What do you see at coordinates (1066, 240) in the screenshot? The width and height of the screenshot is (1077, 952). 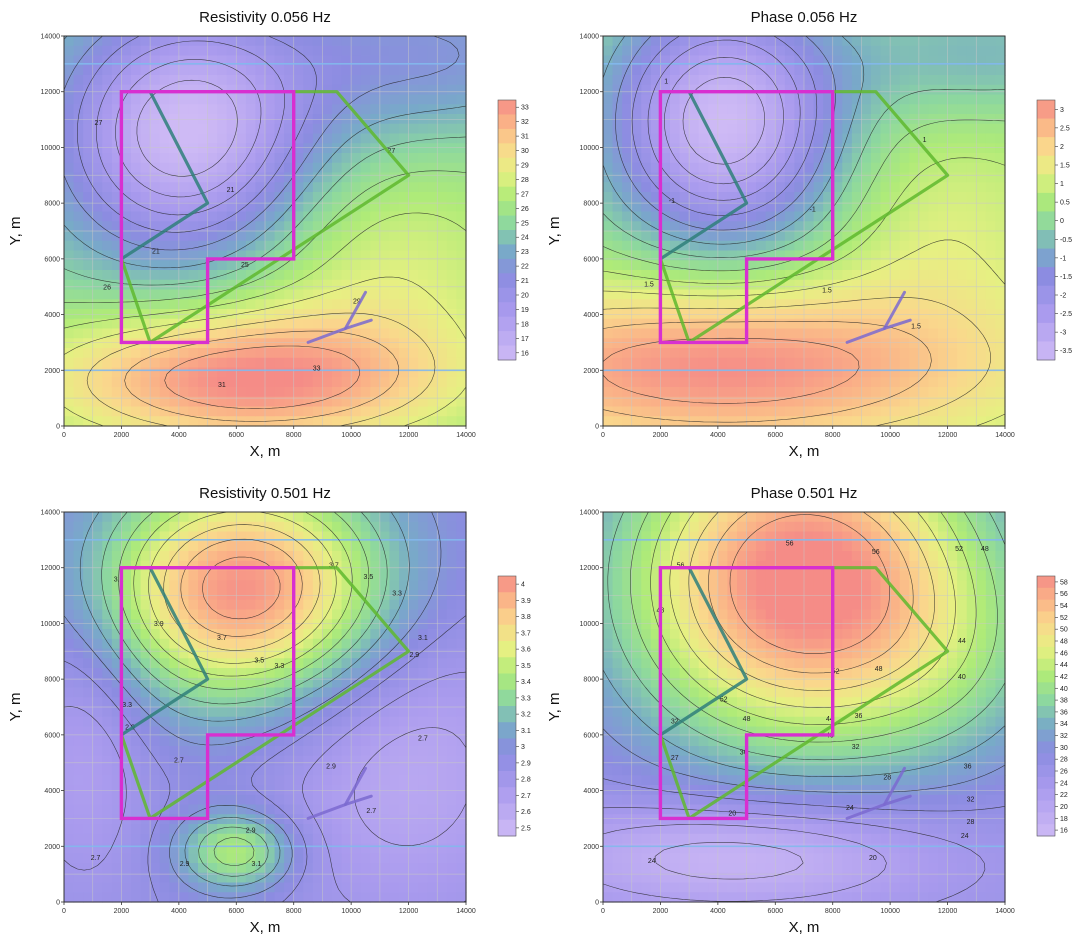 I see `colorbar-tick-label: -0.5` at bounding box center [1066, 240].